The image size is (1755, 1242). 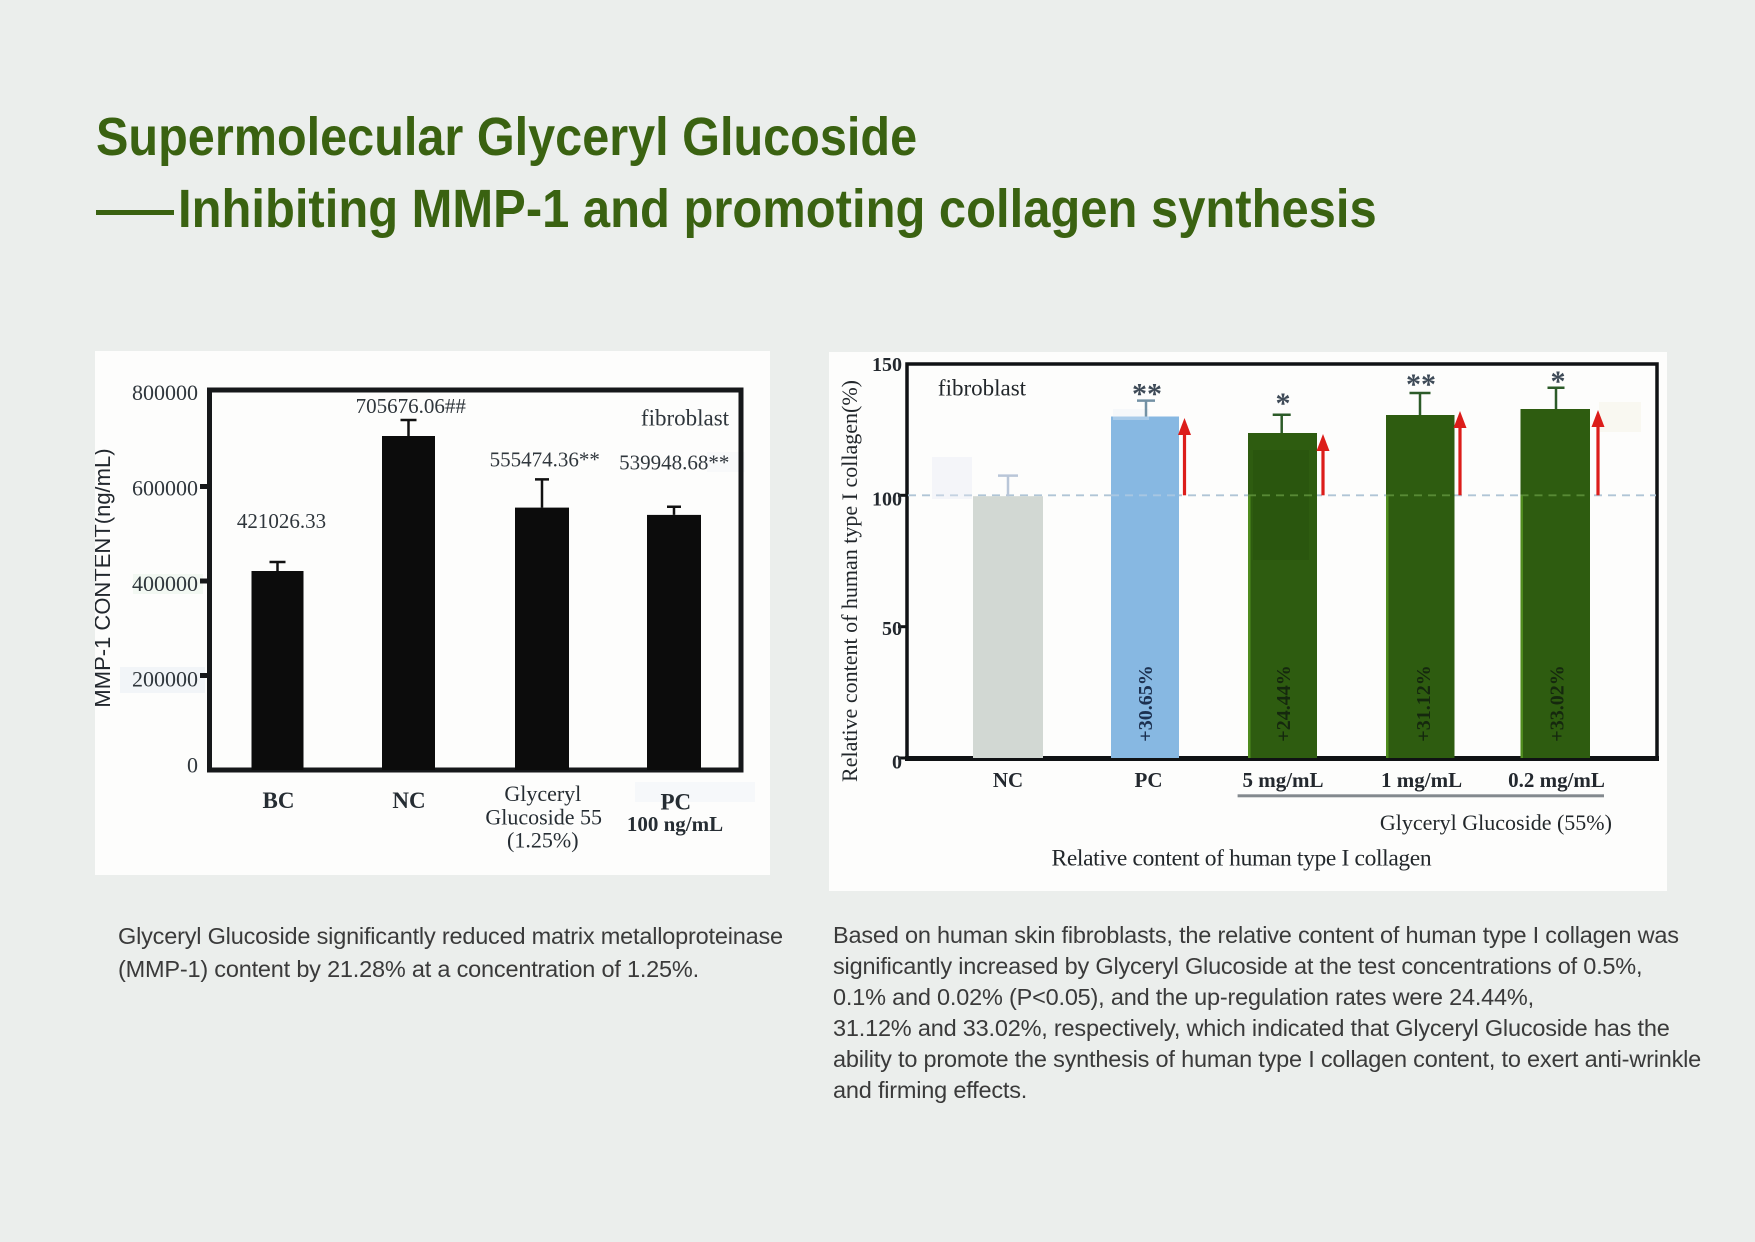 What do you see at coordinates (165, 487) in the screenshot?
I see `svg-text: 600000` at bounding box center [165, 487].